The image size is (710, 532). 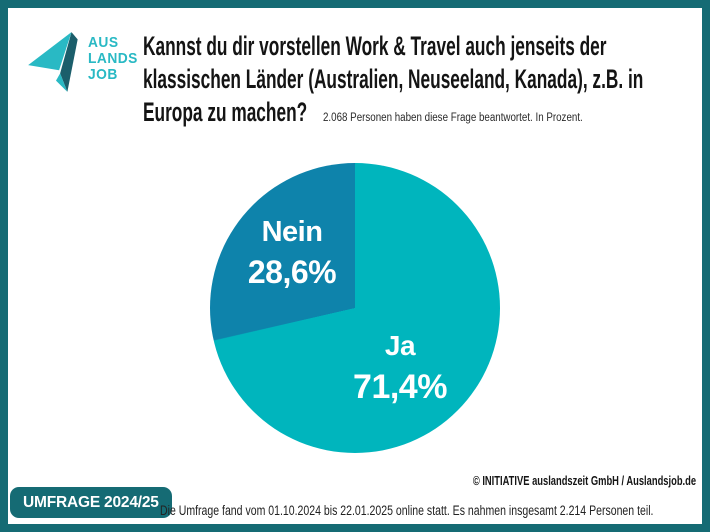 What do you see at coordinates (225, 112) in the screenshot?
I see `title-line-3: Europa zu machen?` at bounding box center [225, 112].